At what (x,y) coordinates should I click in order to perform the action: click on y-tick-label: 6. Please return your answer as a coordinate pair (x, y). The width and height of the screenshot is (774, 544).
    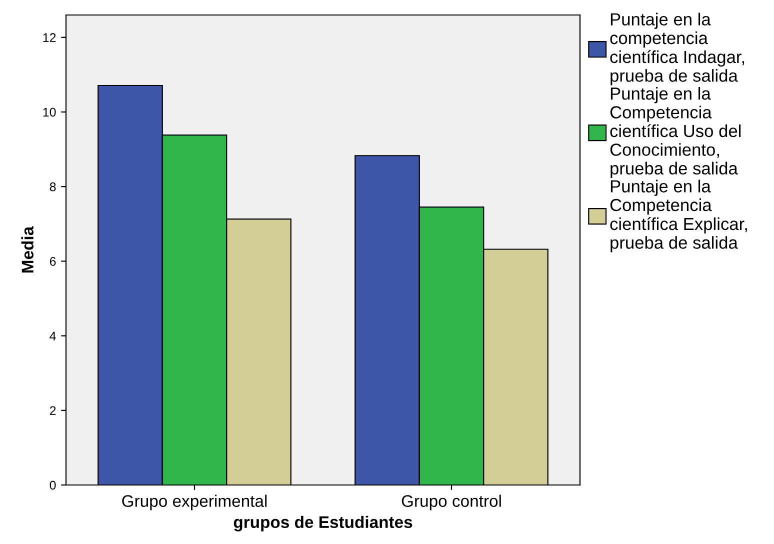
    Looking at the image, I should click on (53, 261).